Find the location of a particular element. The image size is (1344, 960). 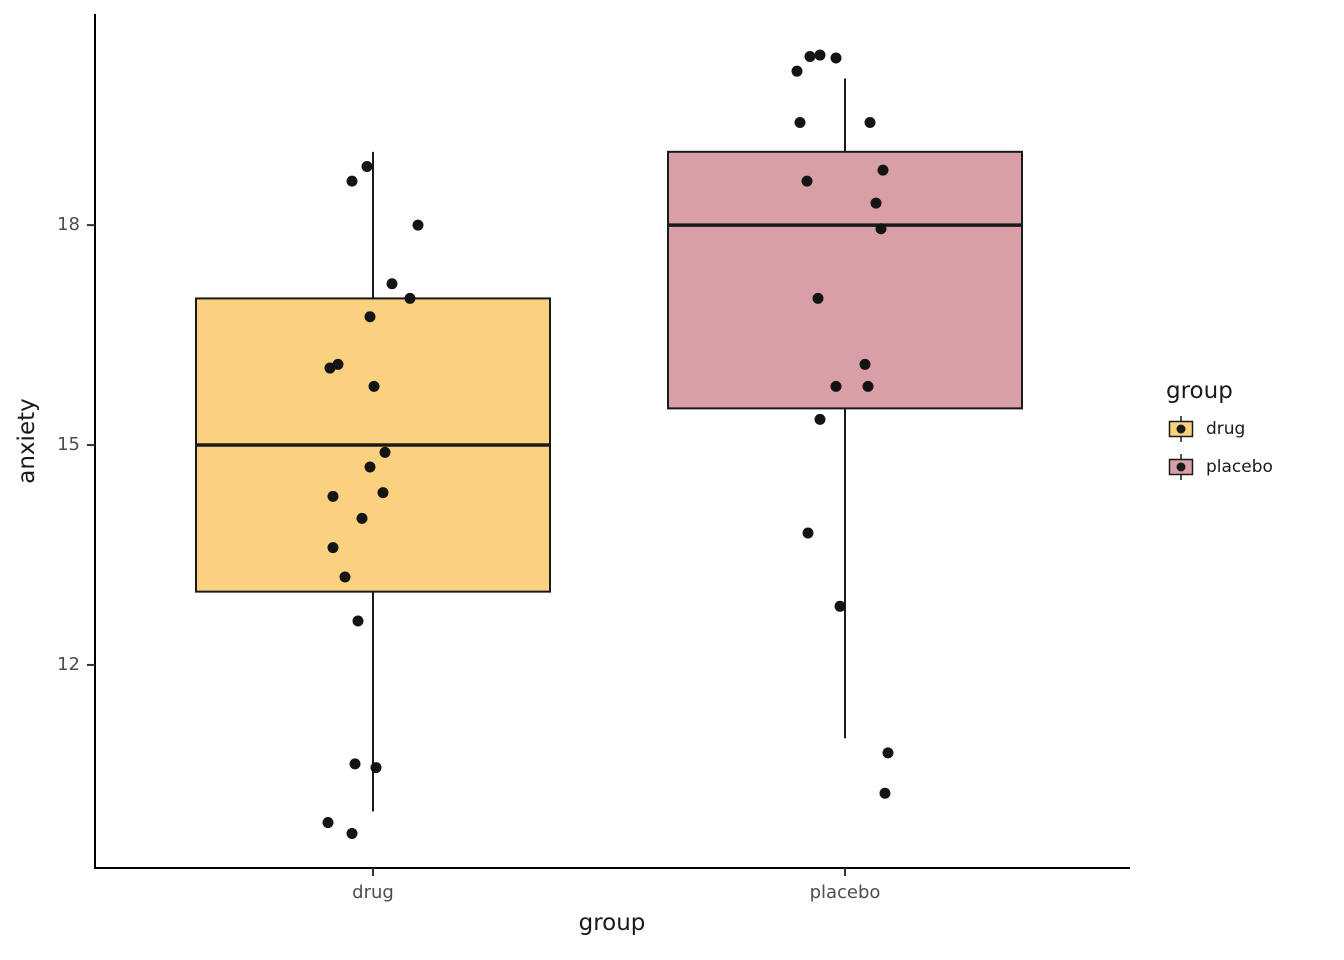

y-tick-label-15: 15 is located at coordinates (68, 444).